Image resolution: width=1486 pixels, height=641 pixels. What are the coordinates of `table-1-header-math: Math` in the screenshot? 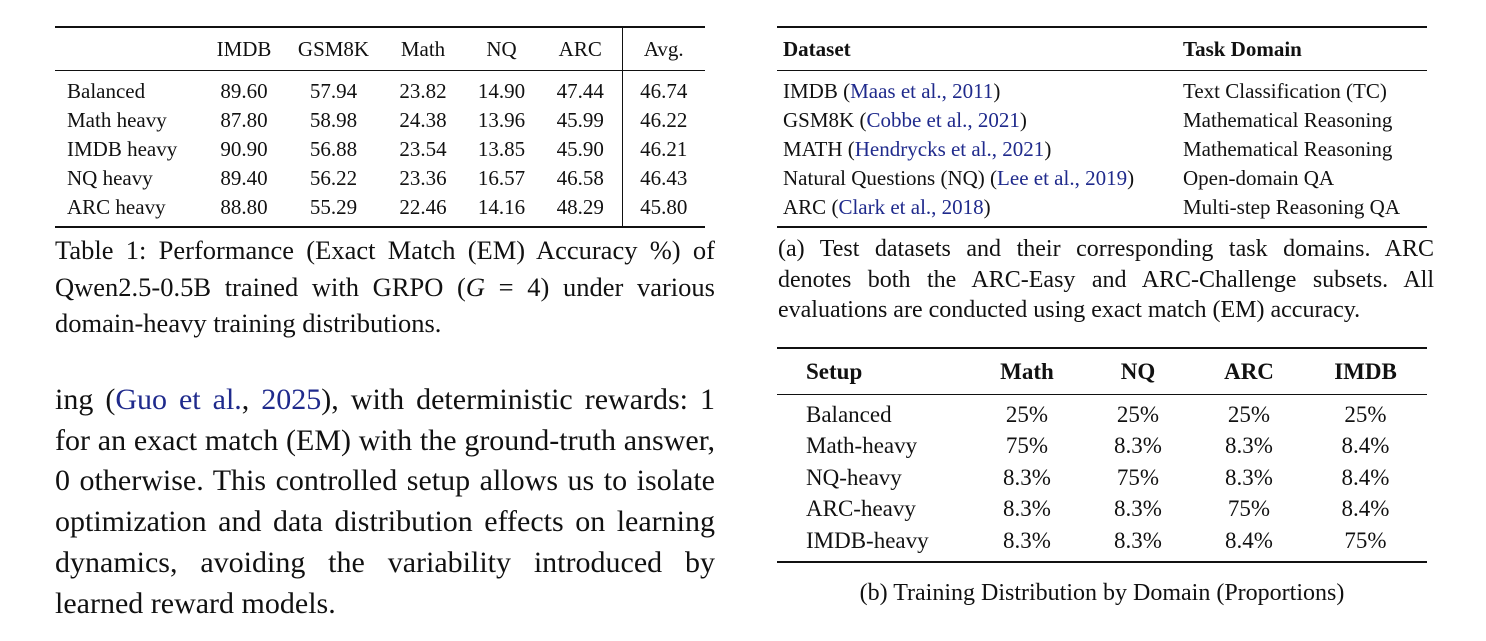 It's located at (423, 48).